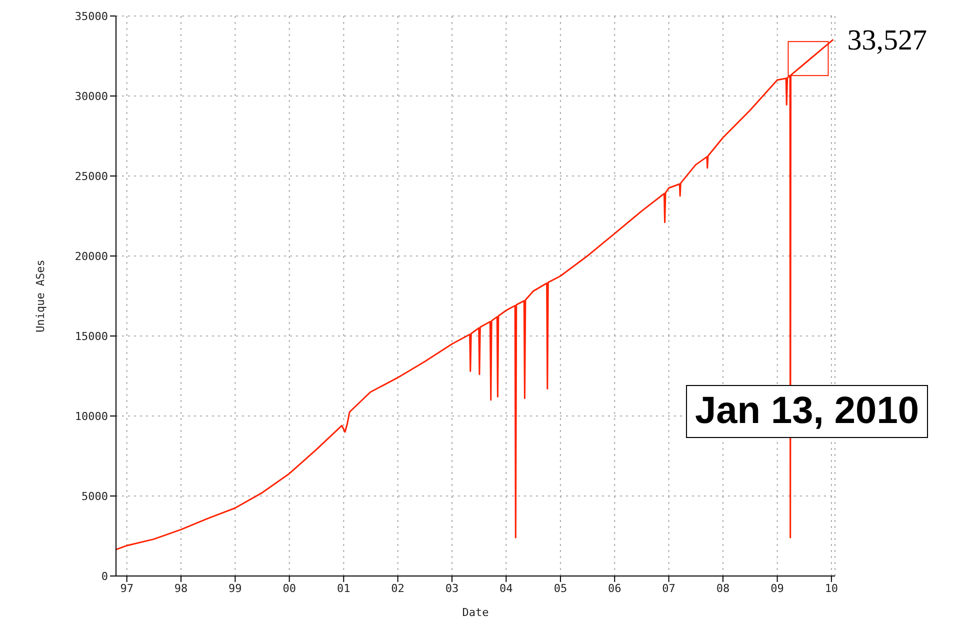 The width and height of the screenshot is (961, 626). I want to click on x-tick-label: 00, so click(289, 588).